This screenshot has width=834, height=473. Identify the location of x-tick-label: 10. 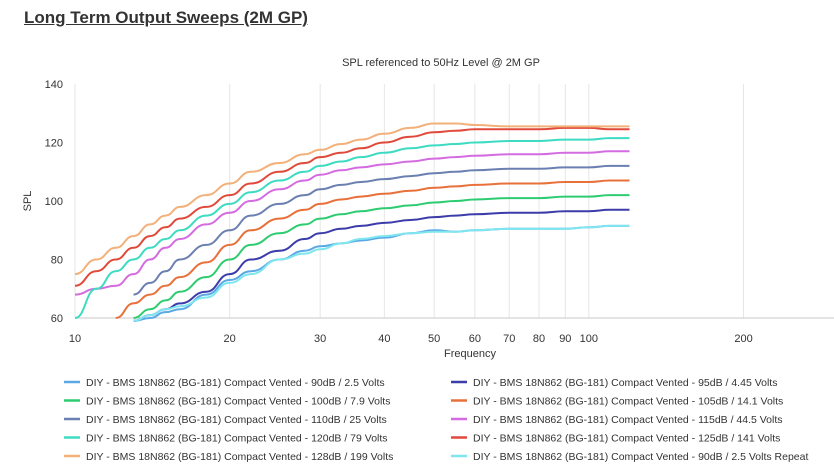
(75, 339).